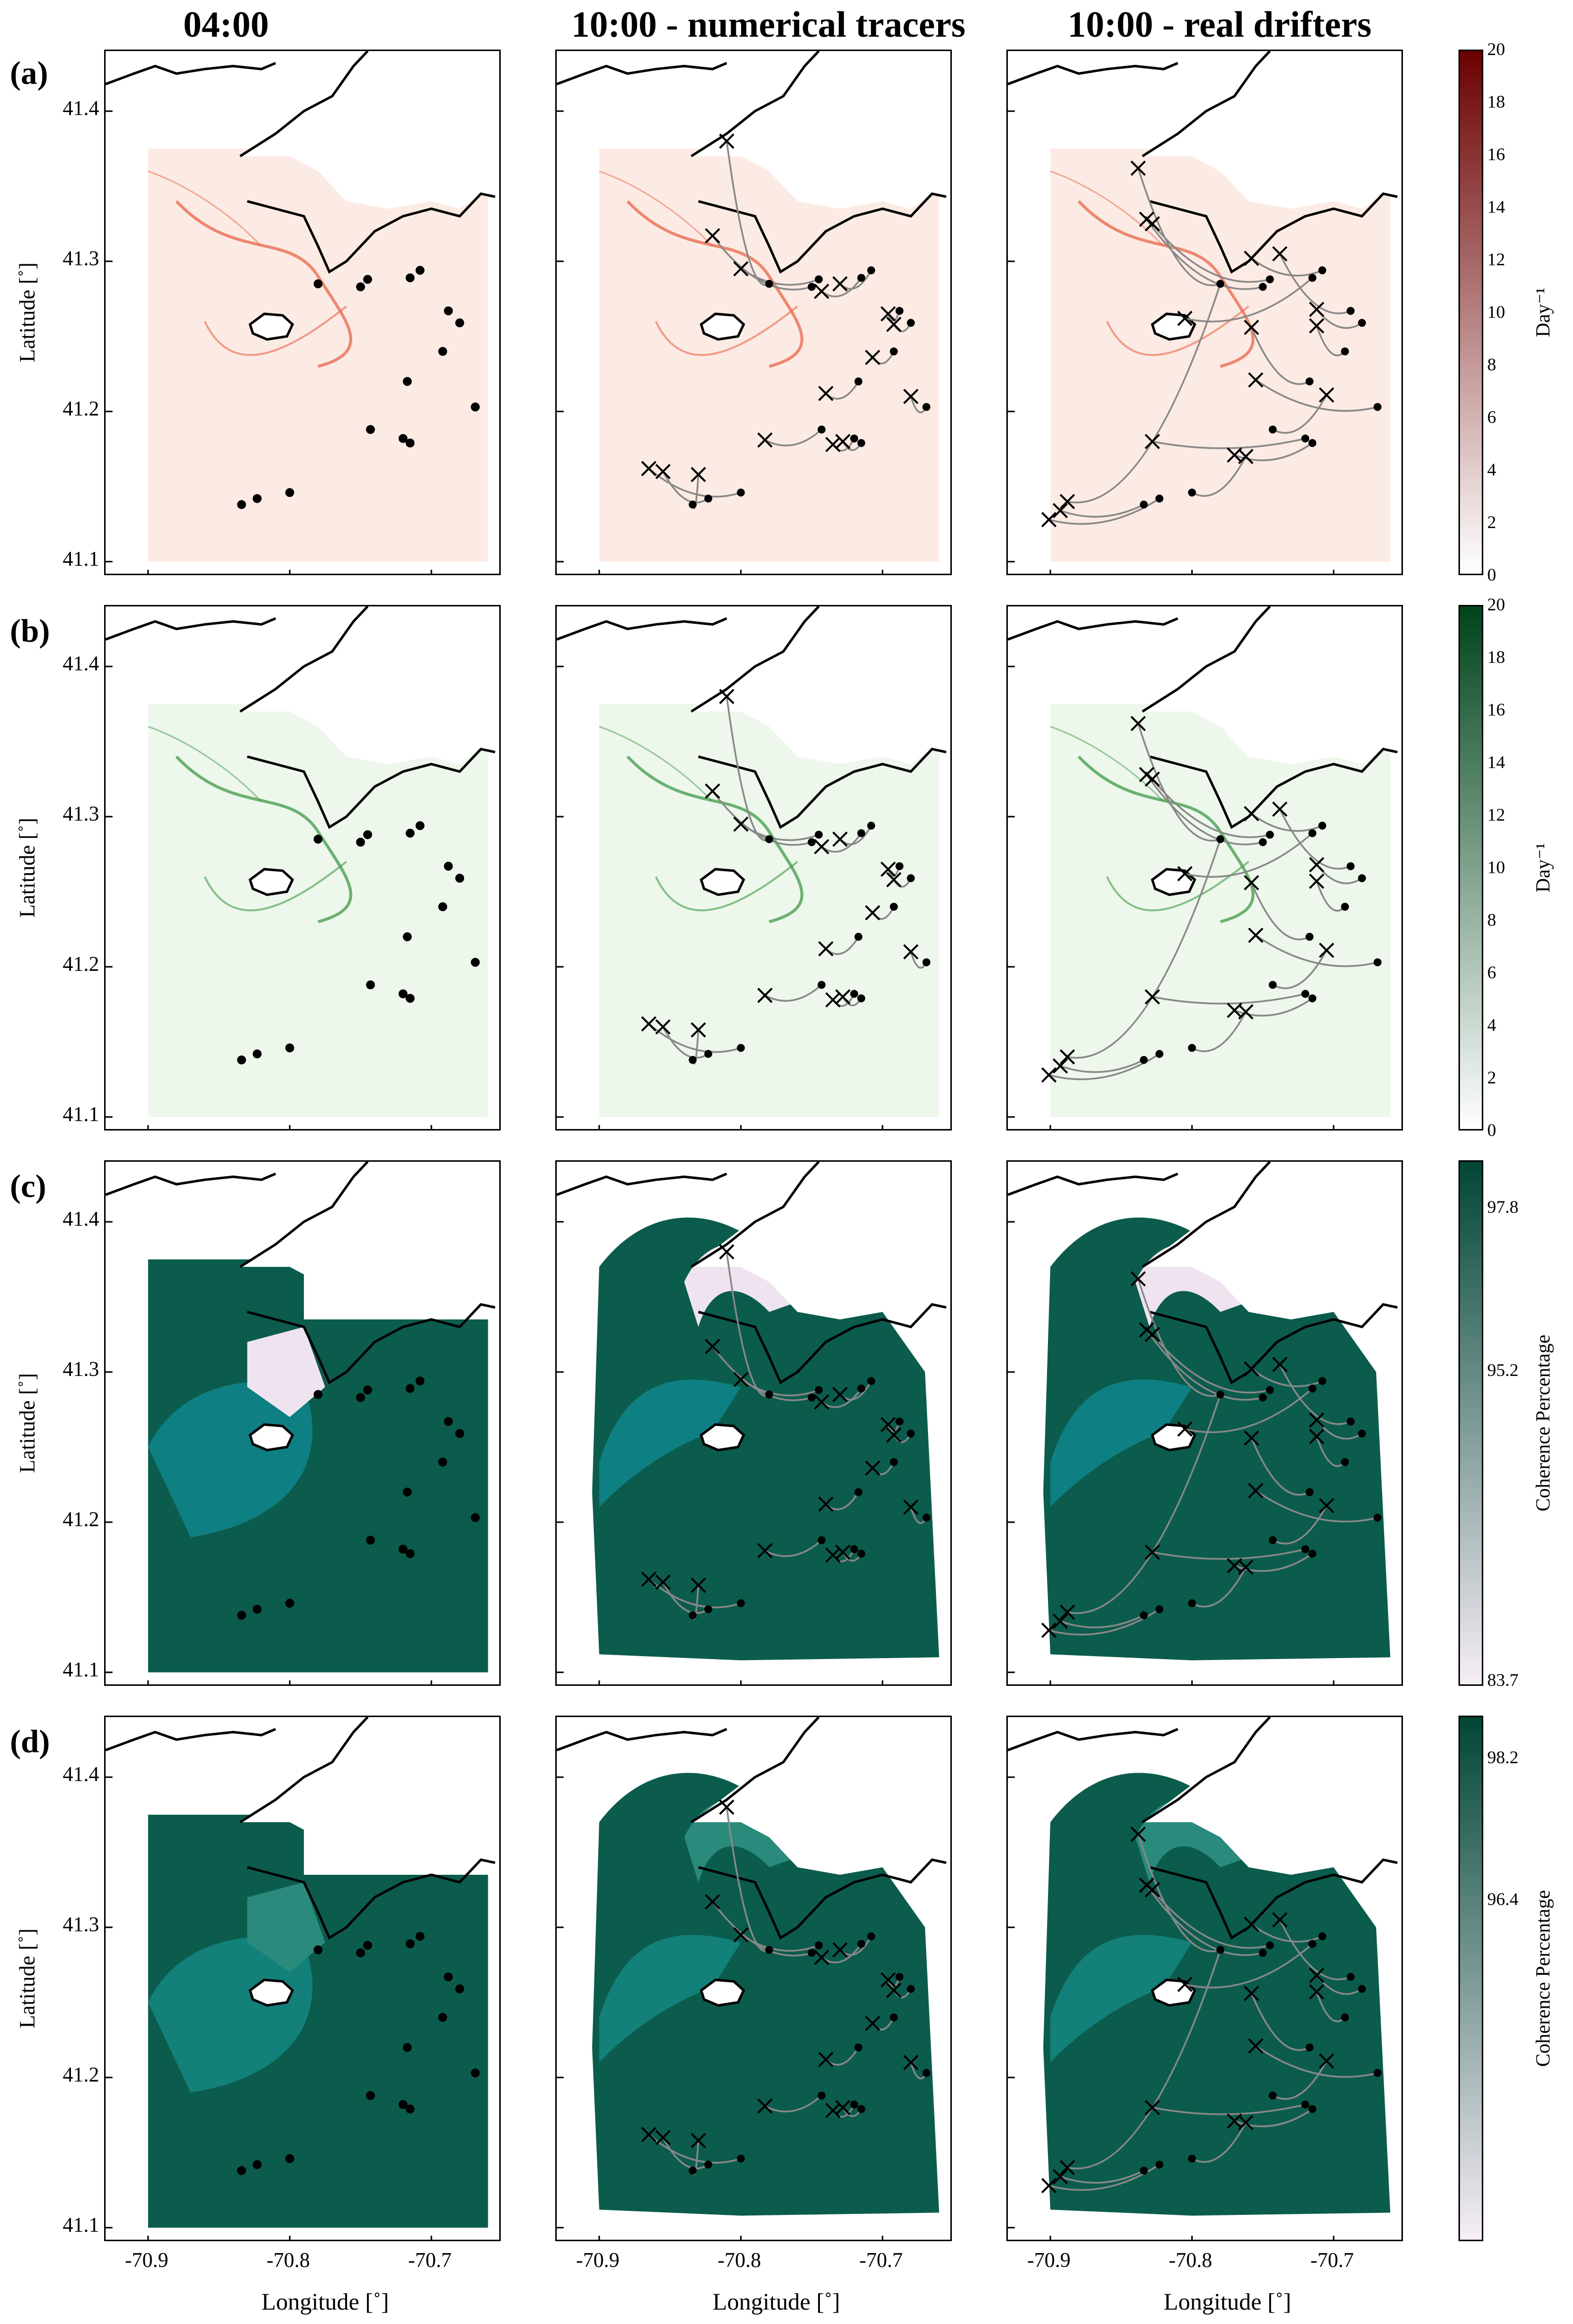 The image size is (1573, 2324). What do you see at coordinates (1470, 1978) in the screenshot?
I see `colorbar-row4` at bounding box center [1470, 1978].